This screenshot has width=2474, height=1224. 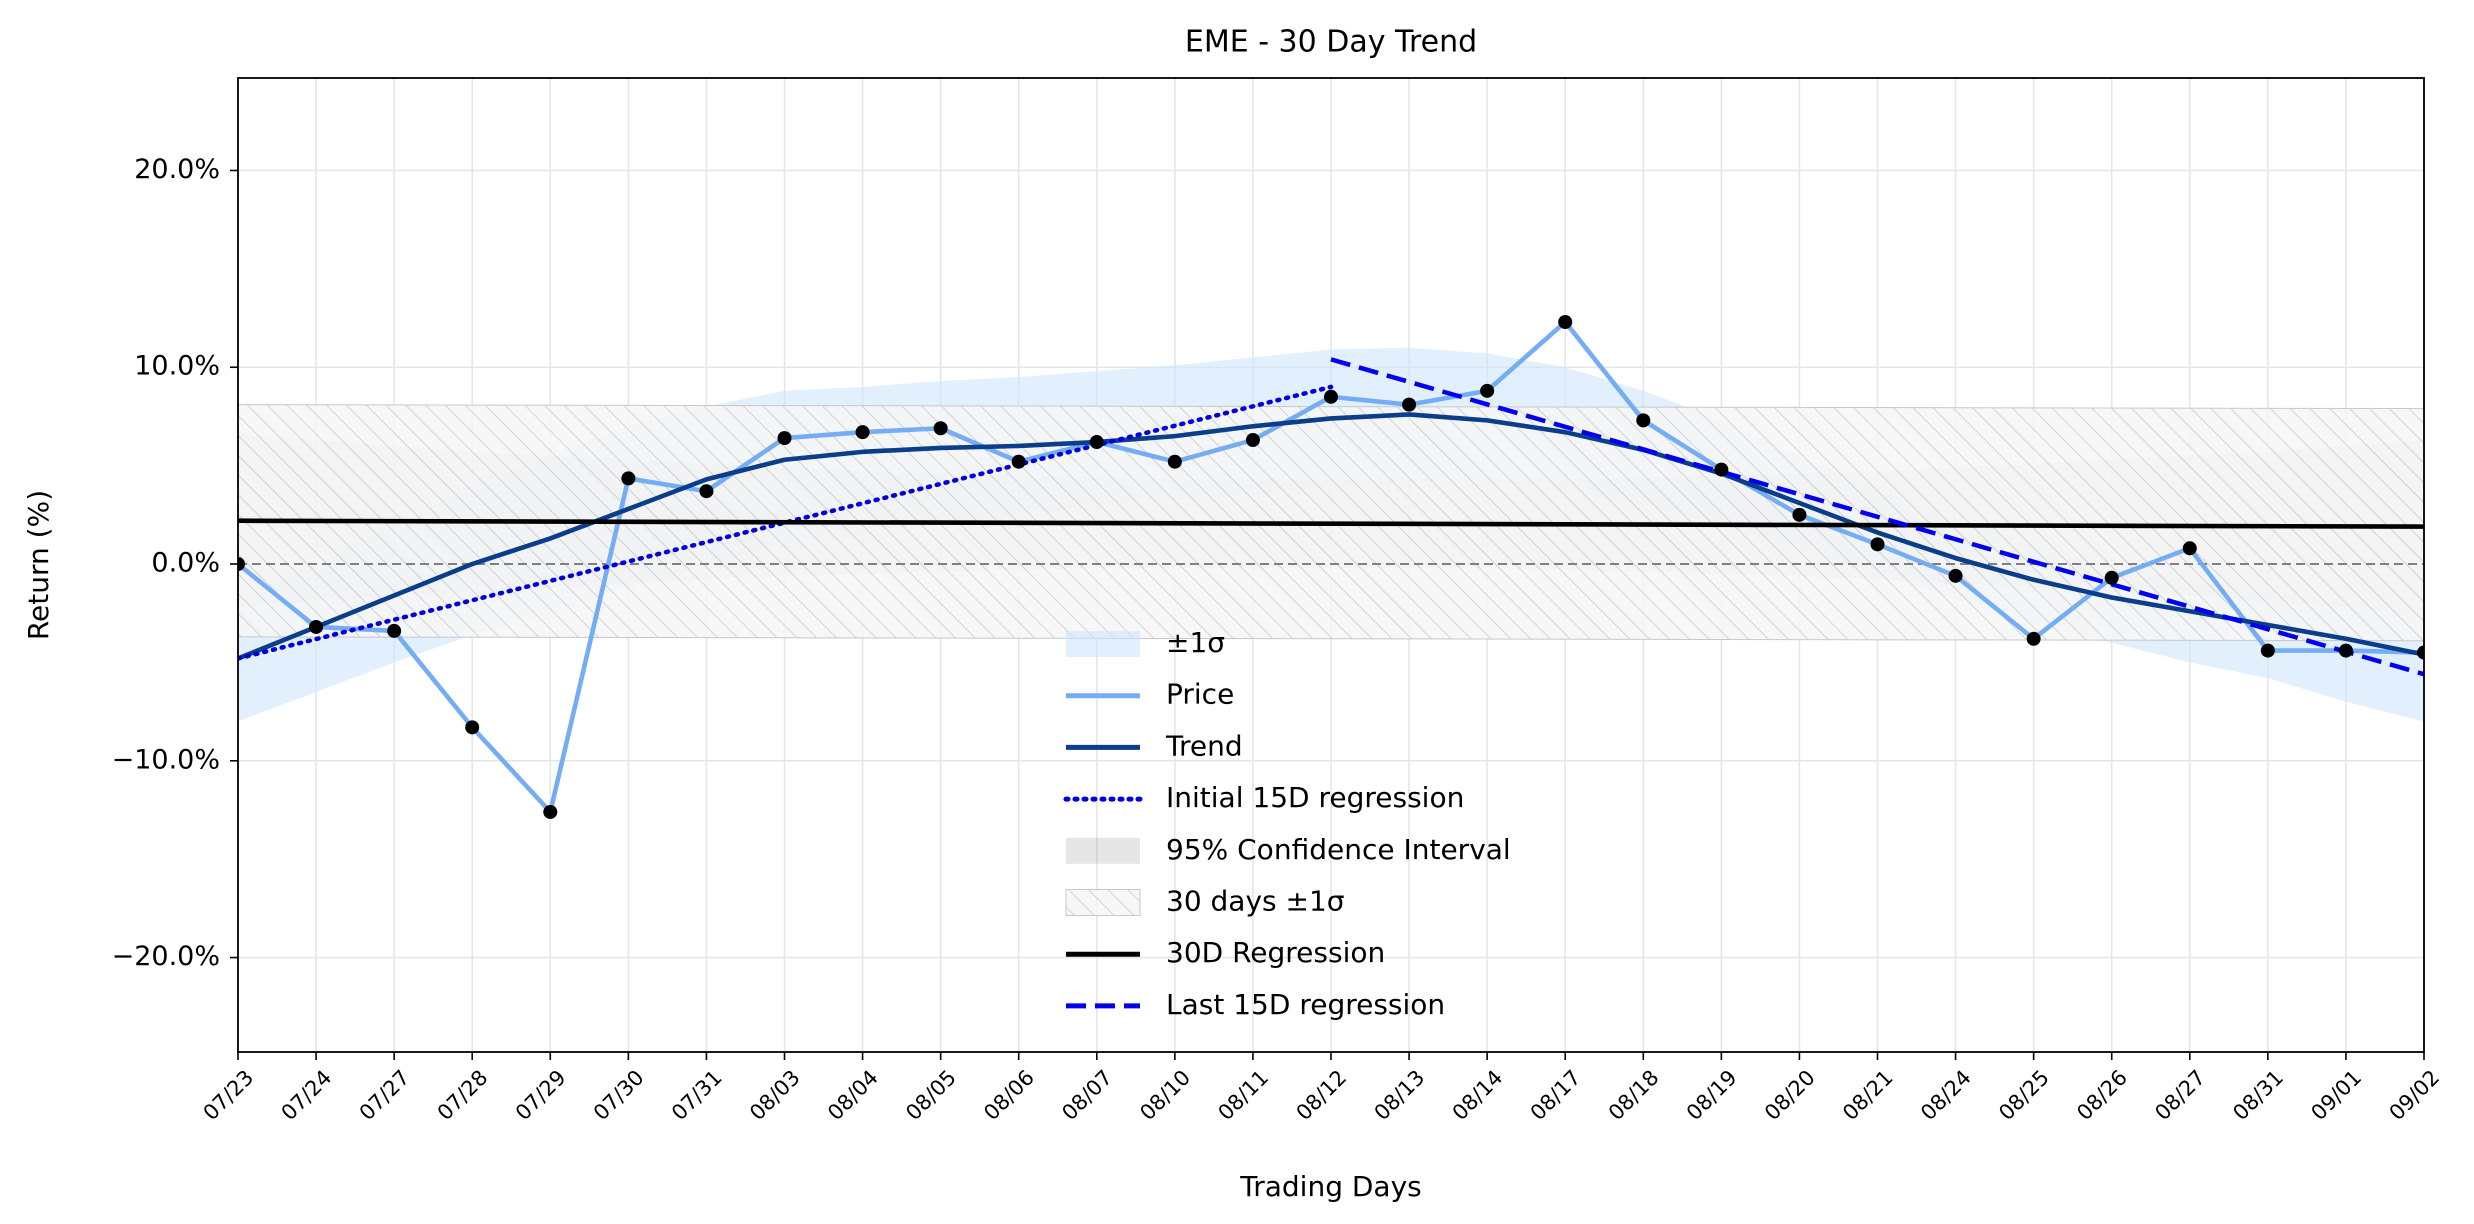 I want to click on legend-label: ±1σ, so click(x=1195, y=642).